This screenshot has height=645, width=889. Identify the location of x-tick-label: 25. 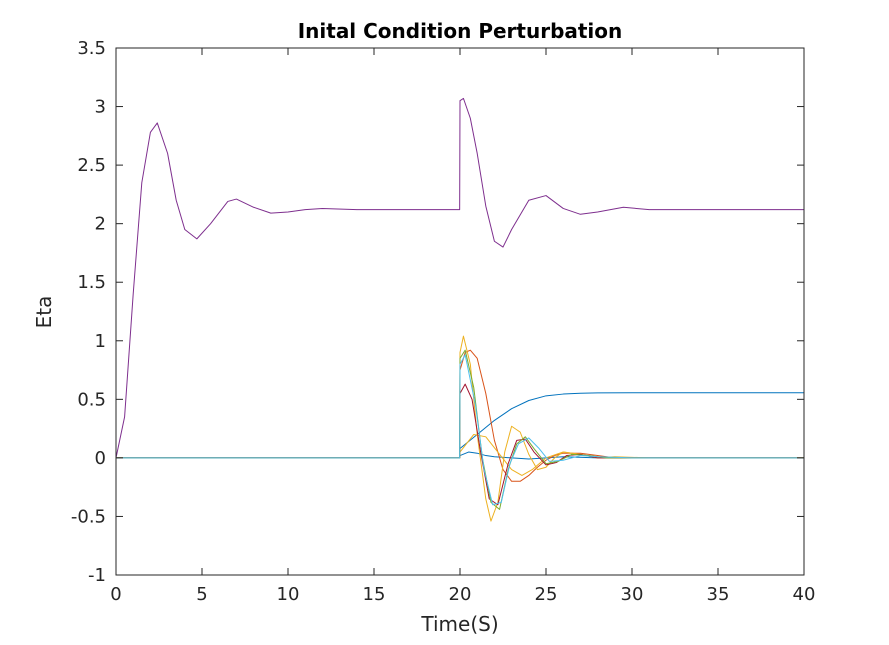
(546, 594).